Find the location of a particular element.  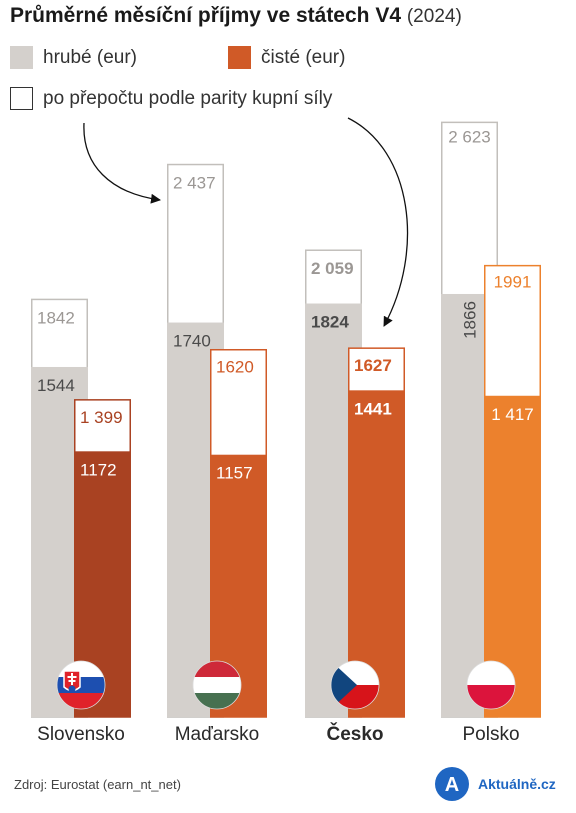

legend-arrow-right is located at coordinates (378, 222).